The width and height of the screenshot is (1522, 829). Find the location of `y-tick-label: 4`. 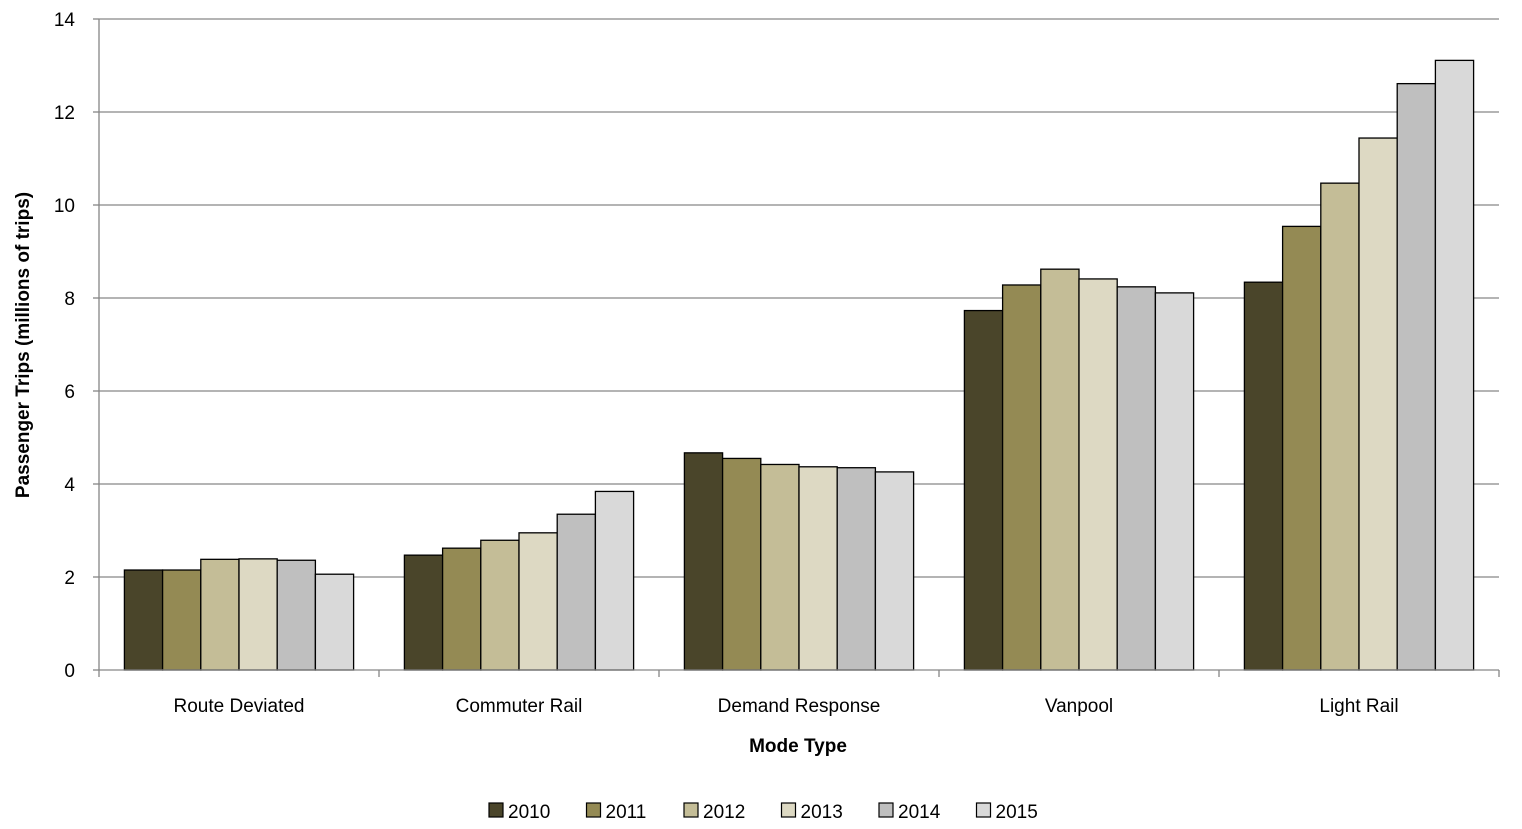

y-tick-label: 4 is located at coordinates (69, 485).